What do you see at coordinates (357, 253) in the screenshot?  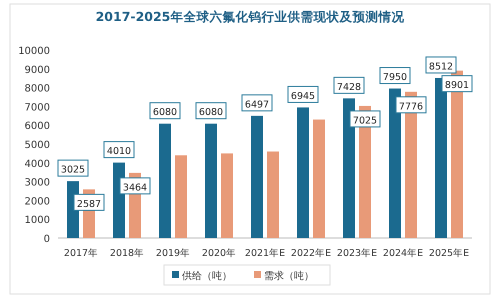 I see `x-tick-label: 2023年E` at bounding box center [357, 253].